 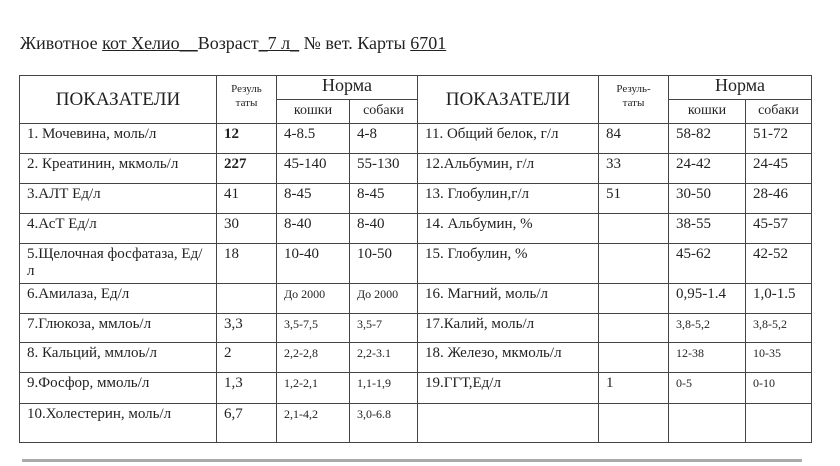 What do you see at coordinates (508, 228) in the screenshot?
I see `right-indicator: 14. Альбумин, %` at bounding box center [508, 228].